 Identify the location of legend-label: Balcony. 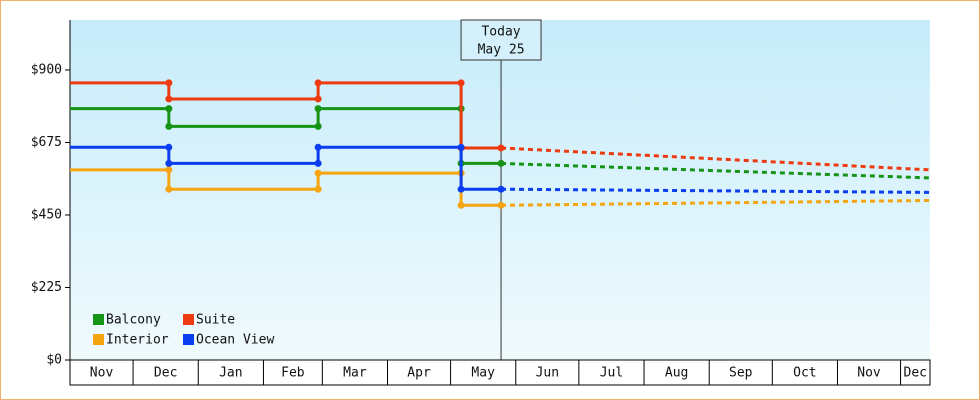
(133, 320).